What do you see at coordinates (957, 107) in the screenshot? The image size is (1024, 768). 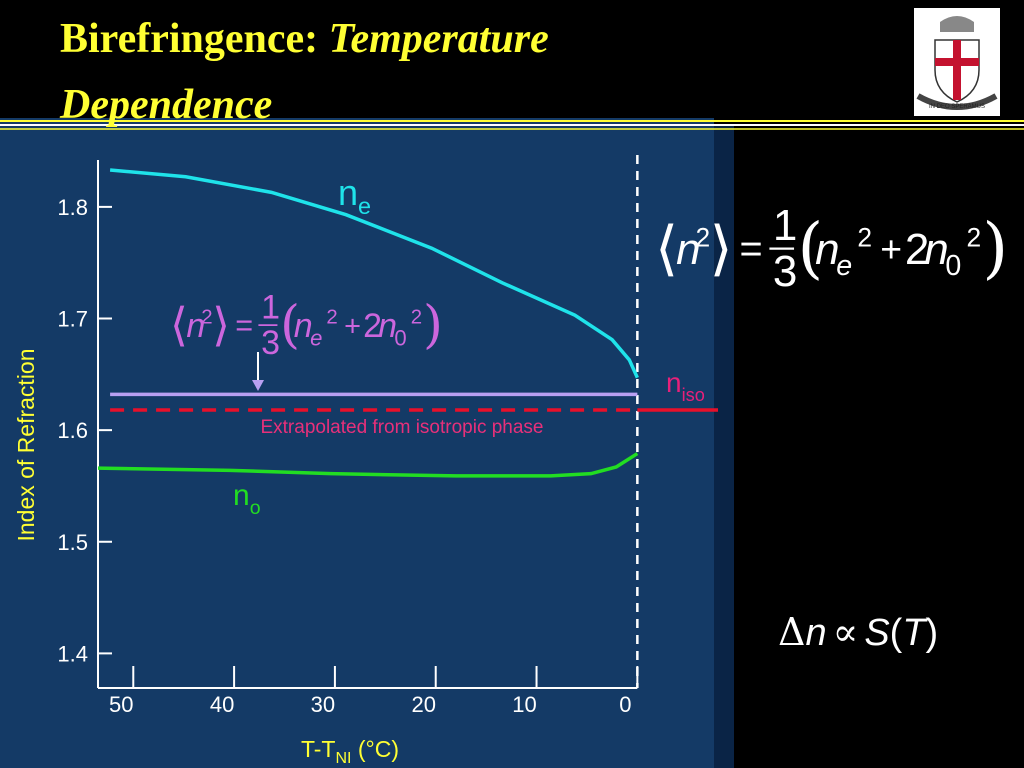 I see `logo-motto: IN DEO SPERAMUS` at bounding box center [957, 107].